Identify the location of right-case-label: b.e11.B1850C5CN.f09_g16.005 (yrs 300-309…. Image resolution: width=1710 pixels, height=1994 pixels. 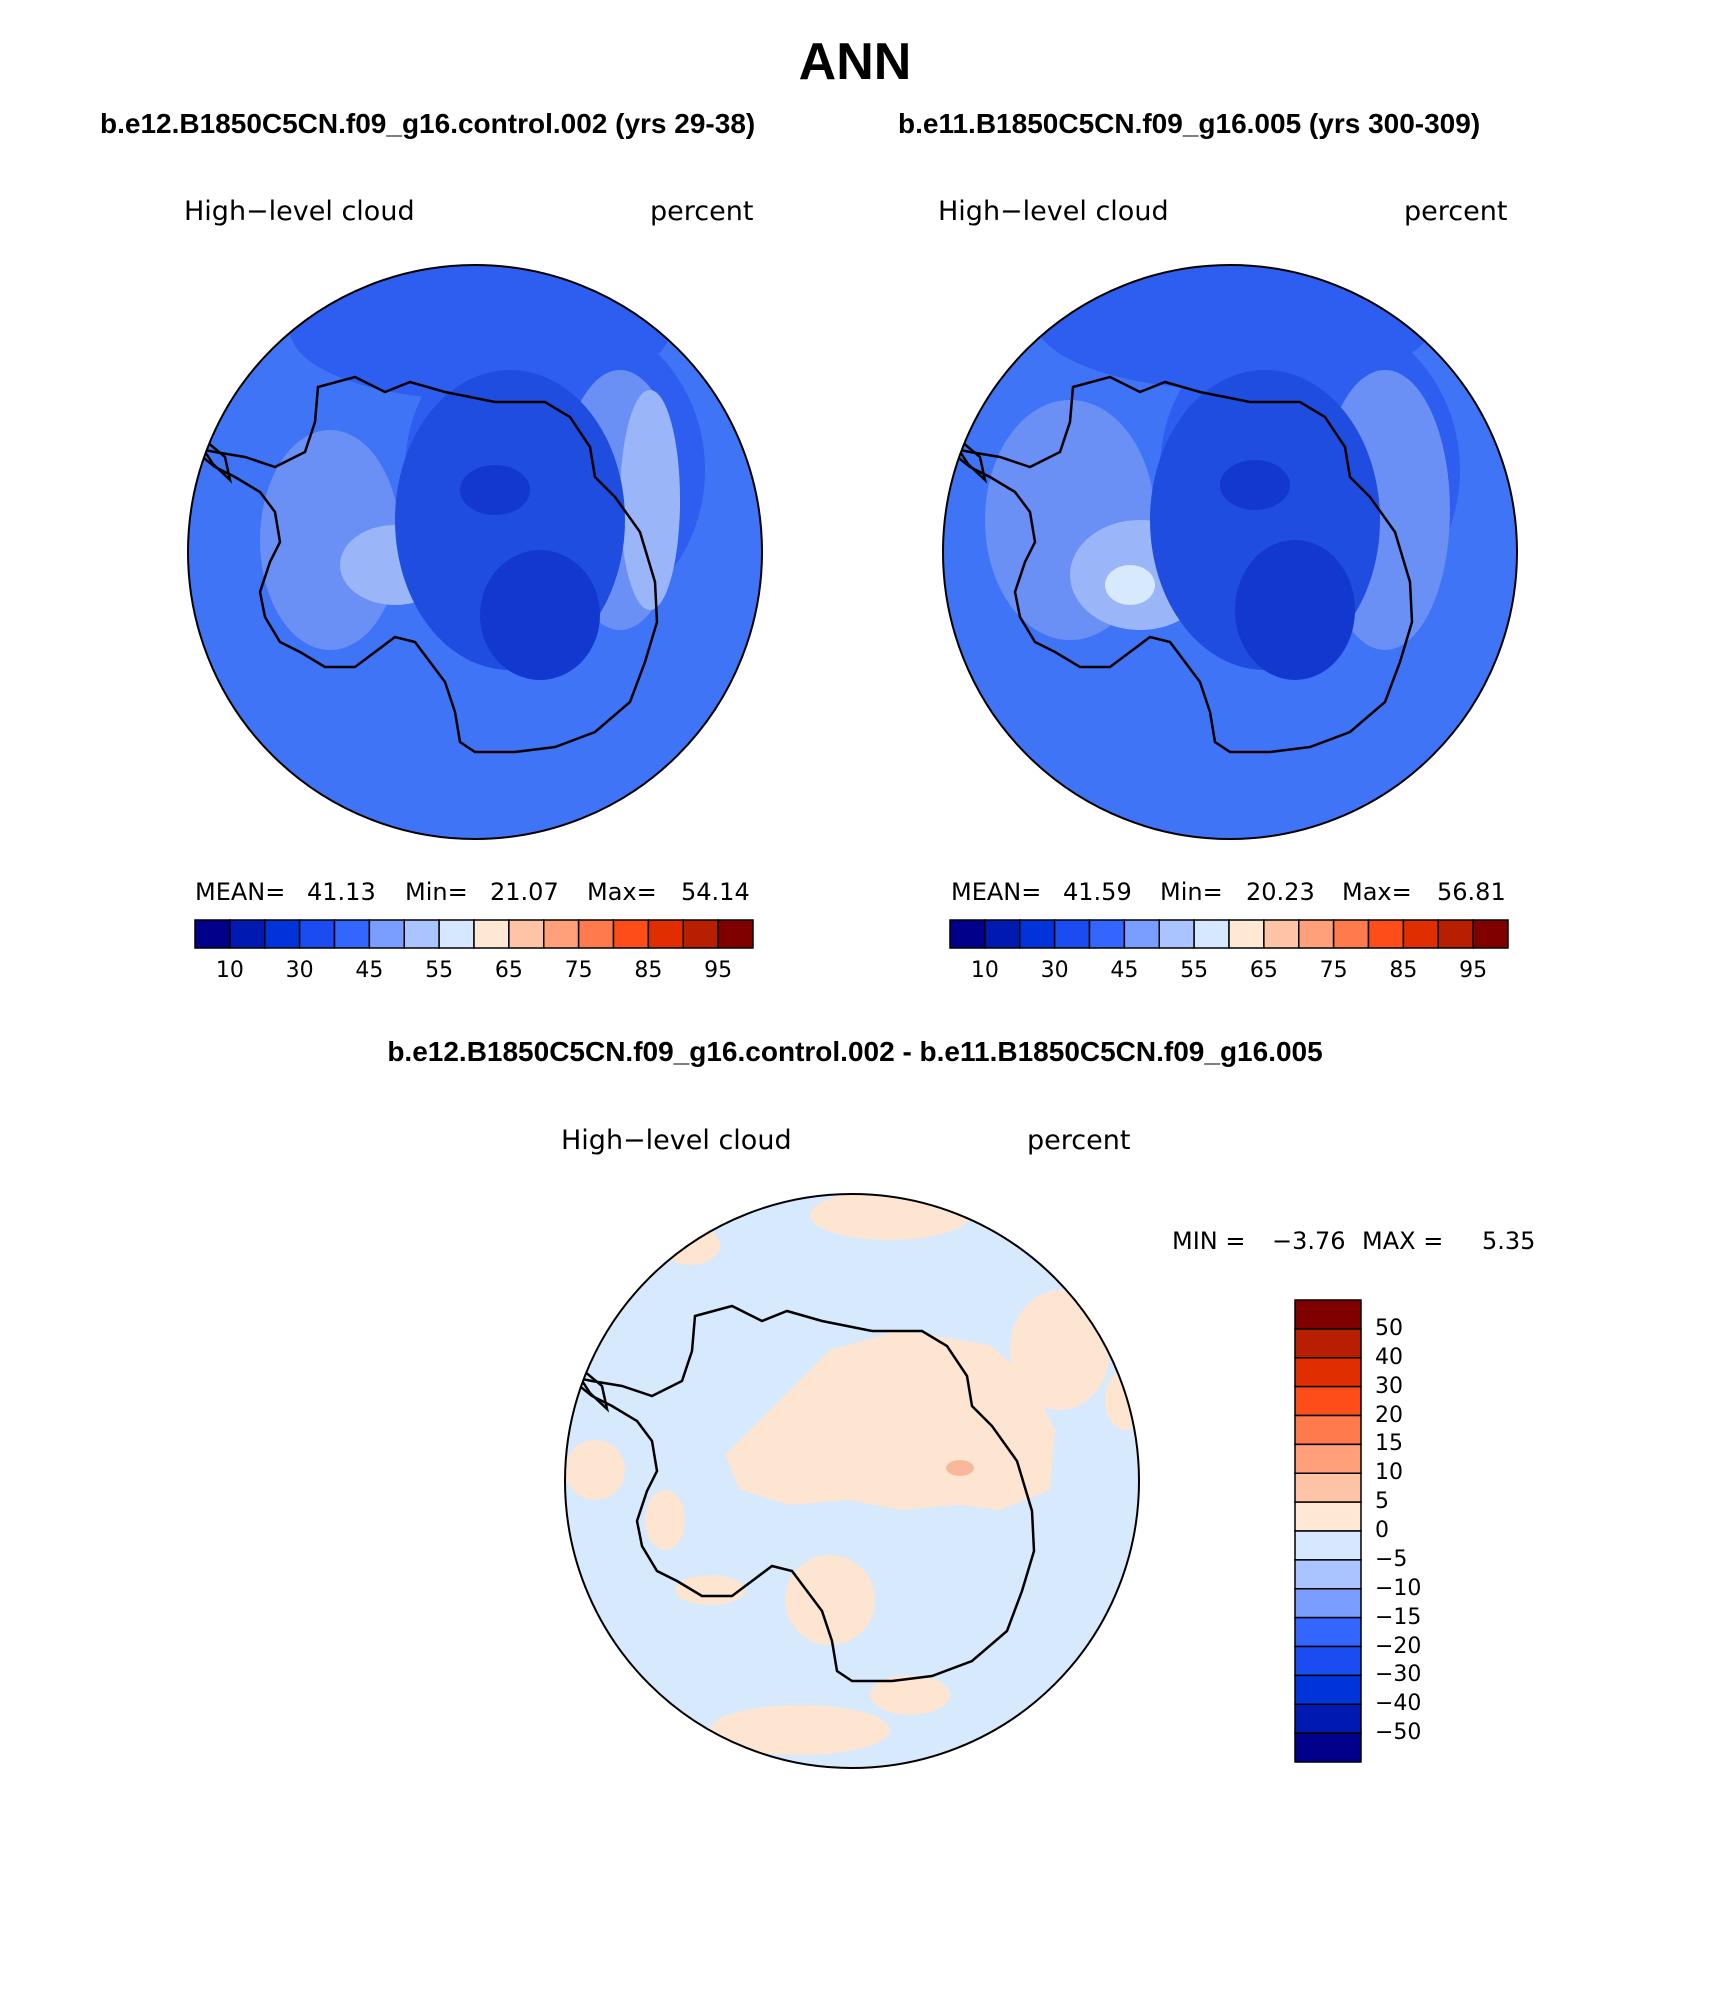
(1189, 123).